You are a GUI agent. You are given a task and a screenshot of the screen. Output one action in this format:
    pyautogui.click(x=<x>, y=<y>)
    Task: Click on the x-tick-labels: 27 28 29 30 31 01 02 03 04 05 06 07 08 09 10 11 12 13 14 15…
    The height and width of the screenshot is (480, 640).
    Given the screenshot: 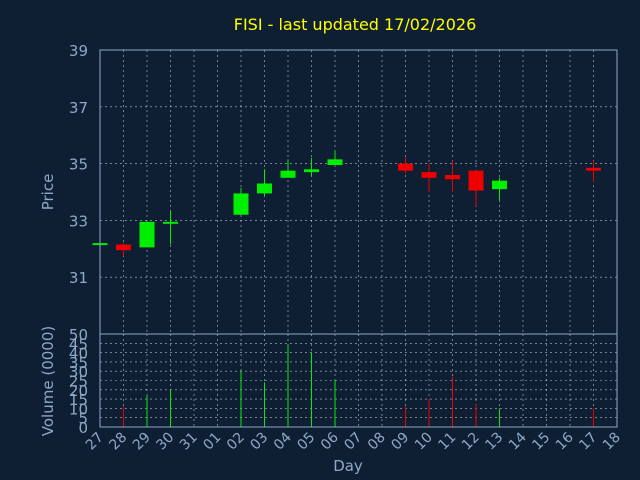 What is the action you would take?
    pyautogui.click(x=353, y=441)
    